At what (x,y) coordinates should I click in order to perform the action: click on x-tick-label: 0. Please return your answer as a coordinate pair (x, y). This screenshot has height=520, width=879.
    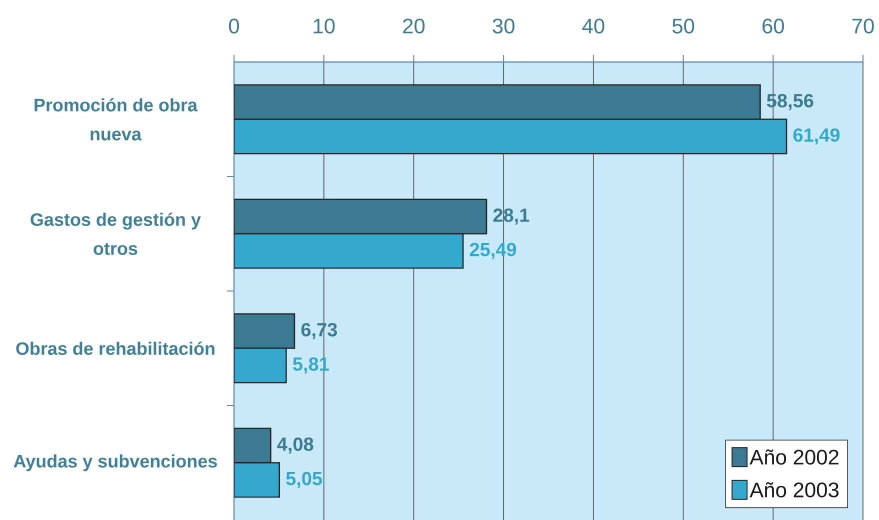
    Looking at the image, I should click on (234, 26).